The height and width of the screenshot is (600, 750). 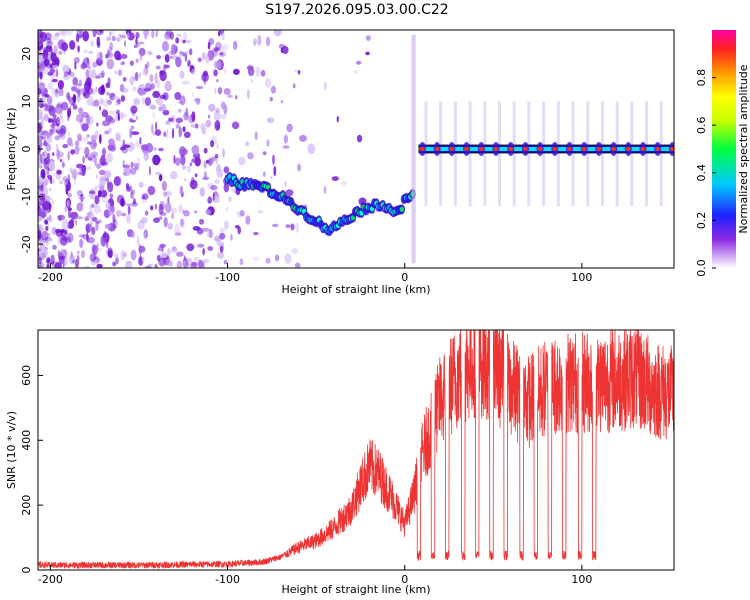 I want to click on snr-xlabel: Height of straight line (km), so click(x=355, y=589).